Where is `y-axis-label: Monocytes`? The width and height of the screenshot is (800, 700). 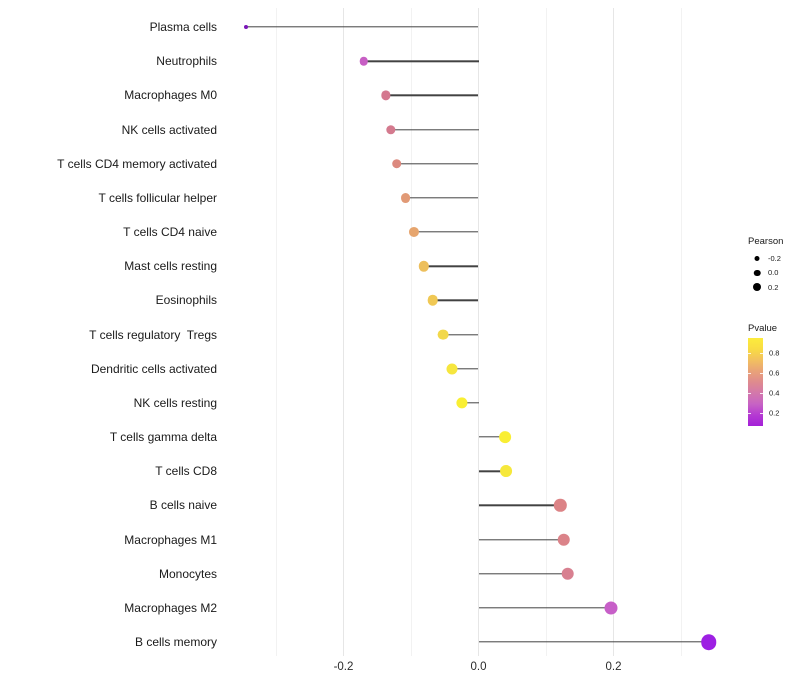
y-axis-label: Monocytes is located at coordinates (187, 573).